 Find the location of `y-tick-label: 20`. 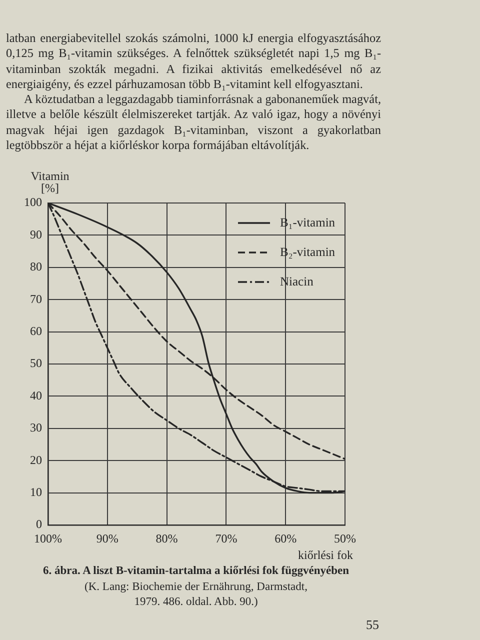

y-tick-label: 20 is located at coordinates (36, 459).